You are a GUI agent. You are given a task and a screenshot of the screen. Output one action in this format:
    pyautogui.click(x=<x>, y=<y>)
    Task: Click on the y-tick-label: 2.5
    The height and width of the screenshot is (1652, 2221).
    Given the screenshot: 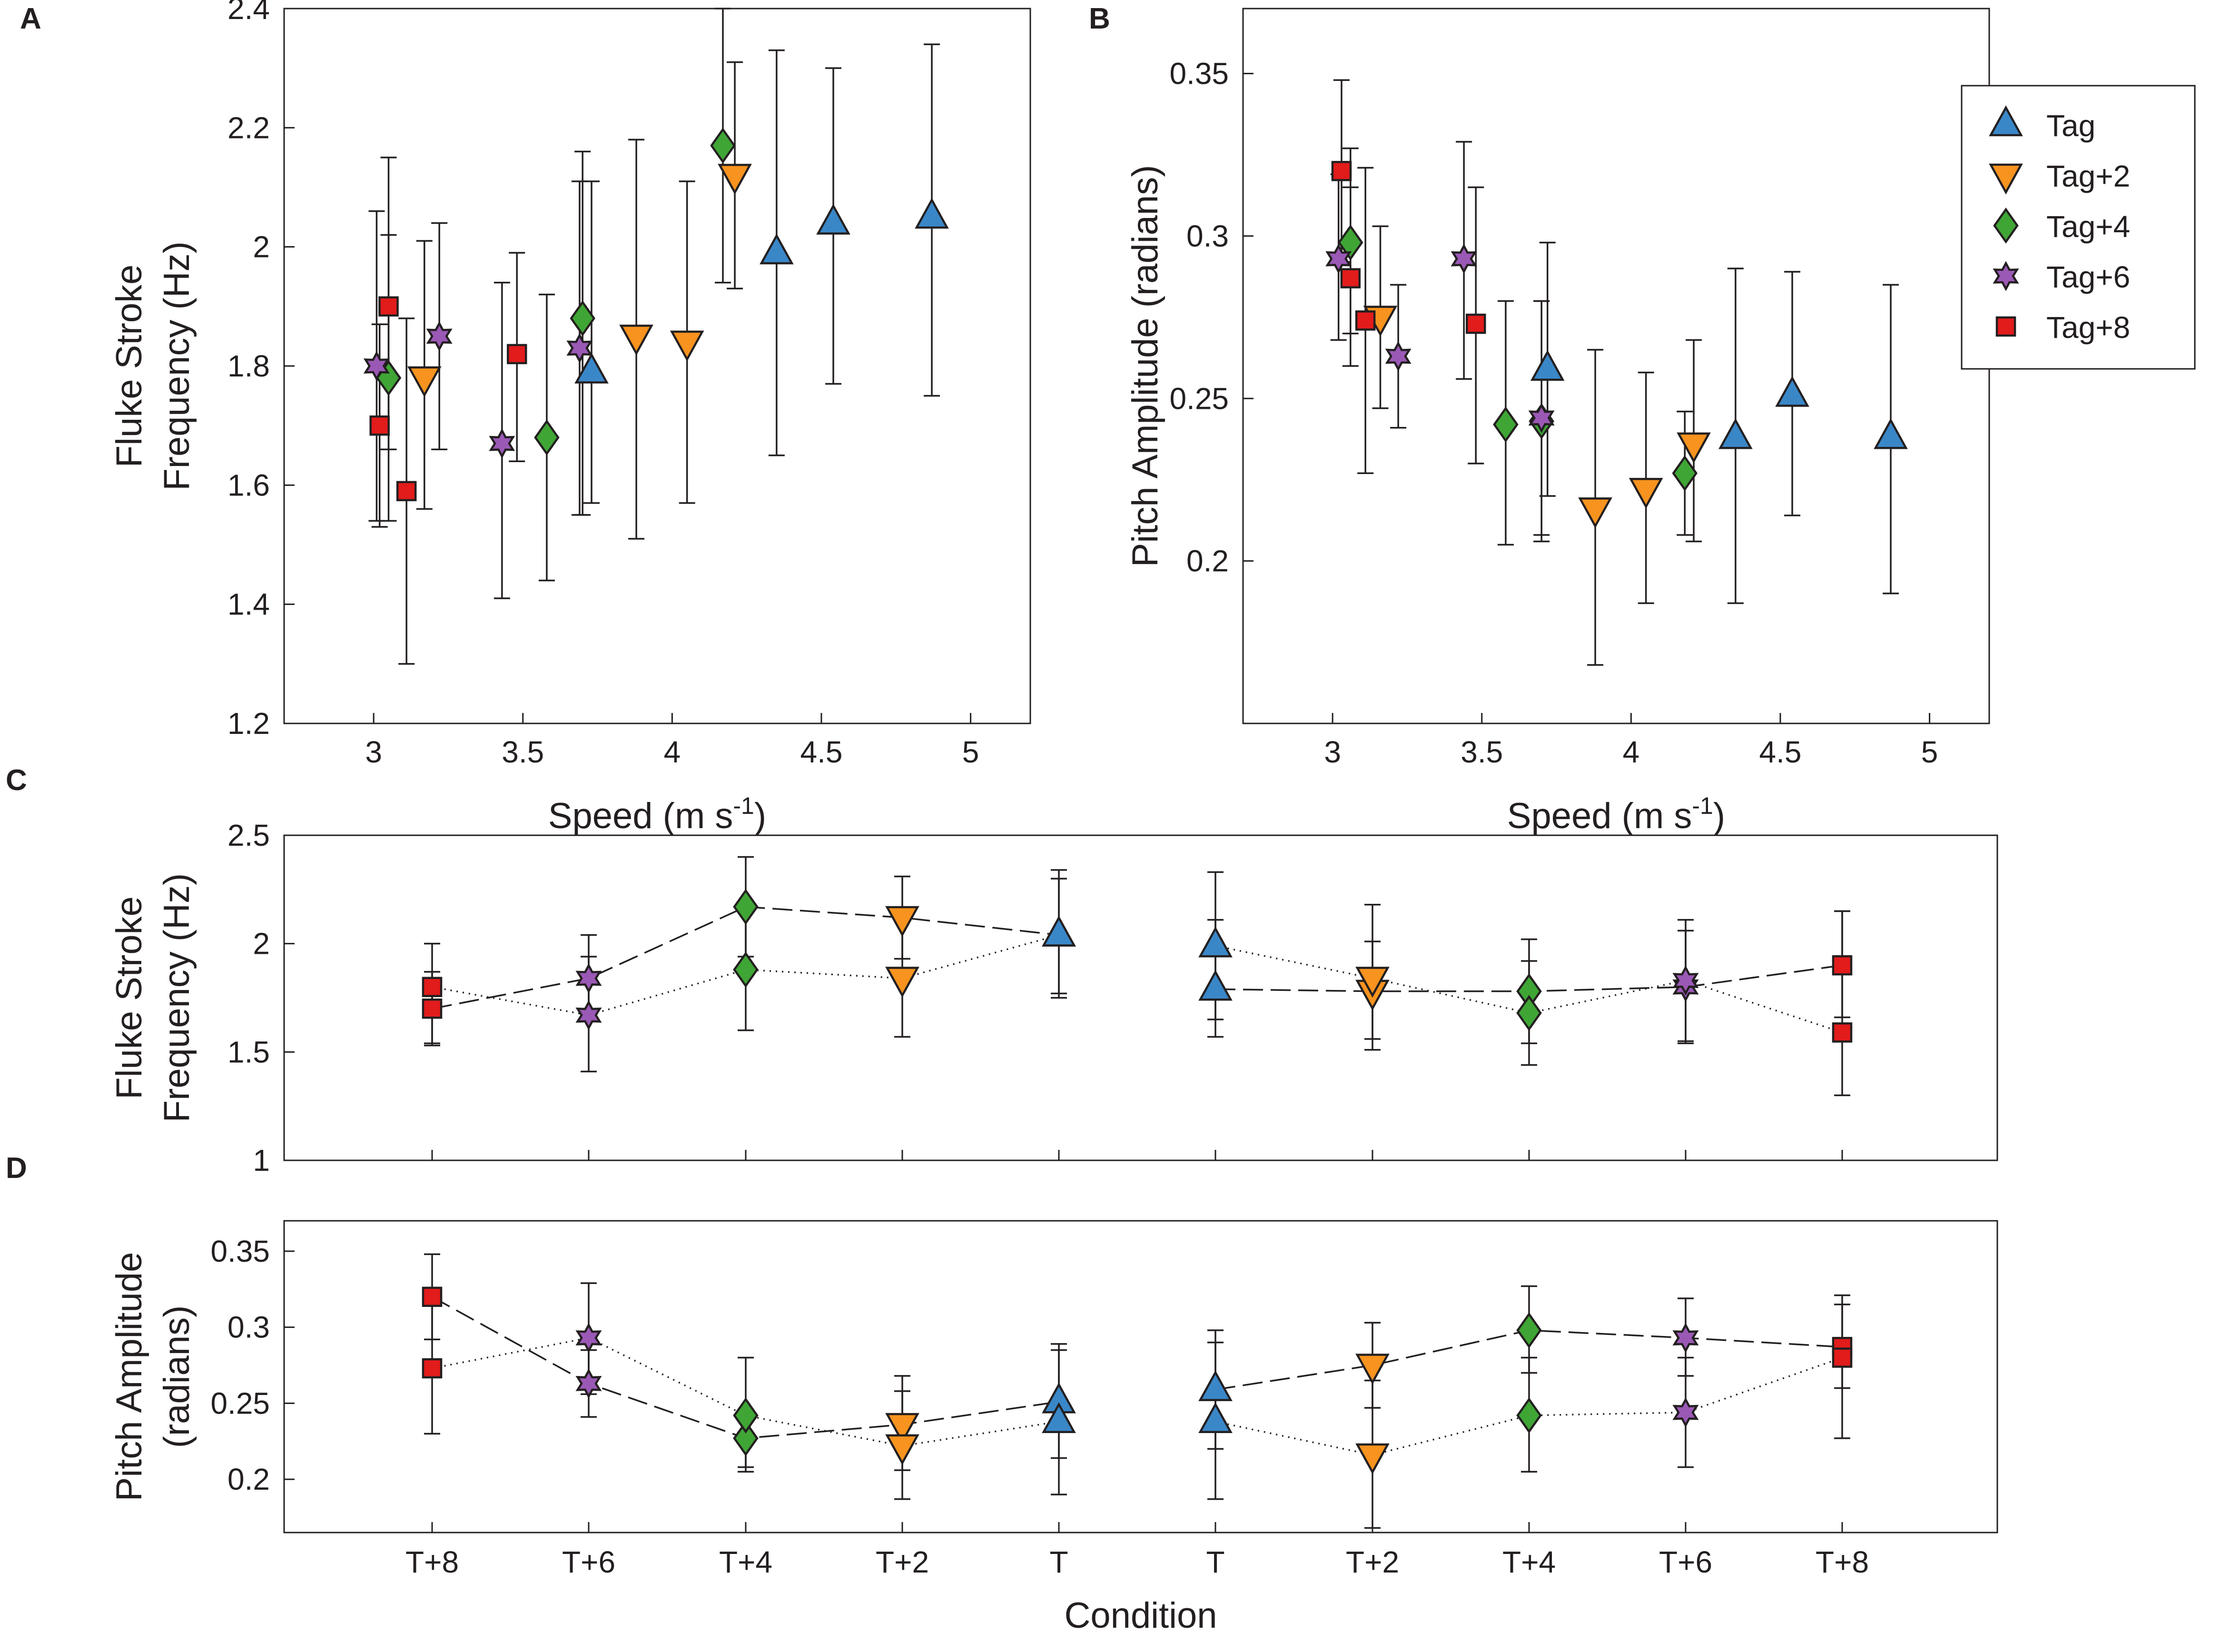 What is the action you would take?
    pyautogui.click(x=249, y=835)
    